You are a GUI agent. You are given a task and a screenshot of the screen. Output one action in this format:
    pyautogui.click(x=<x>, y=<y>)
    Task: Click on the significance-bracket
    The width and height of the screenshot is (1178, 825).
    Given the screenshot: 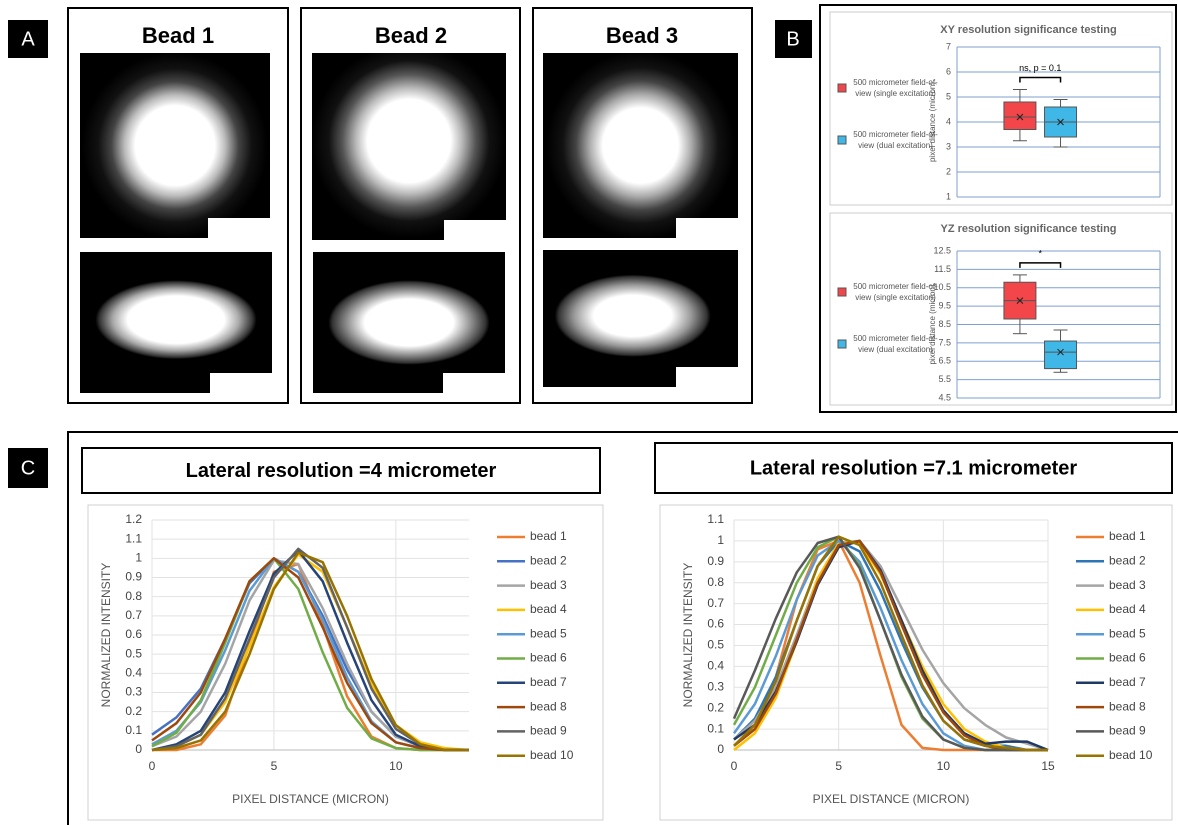 What is the action you would take?
    pyautogui.click(x=1040, y=265)
    